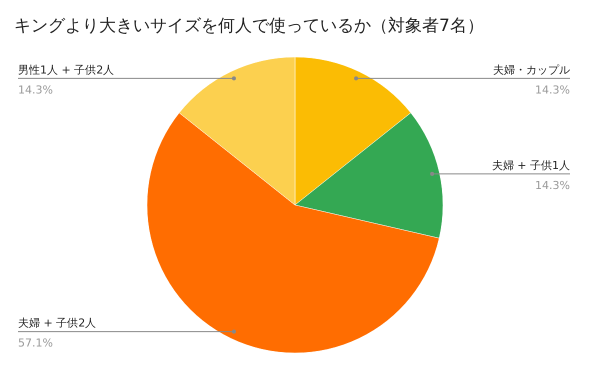 The width and height of the screenshot is (589, 371). I want to click on chart-title: キングより大きいサイズを何人で使っているか（対象者7名）, so click(249, 26).